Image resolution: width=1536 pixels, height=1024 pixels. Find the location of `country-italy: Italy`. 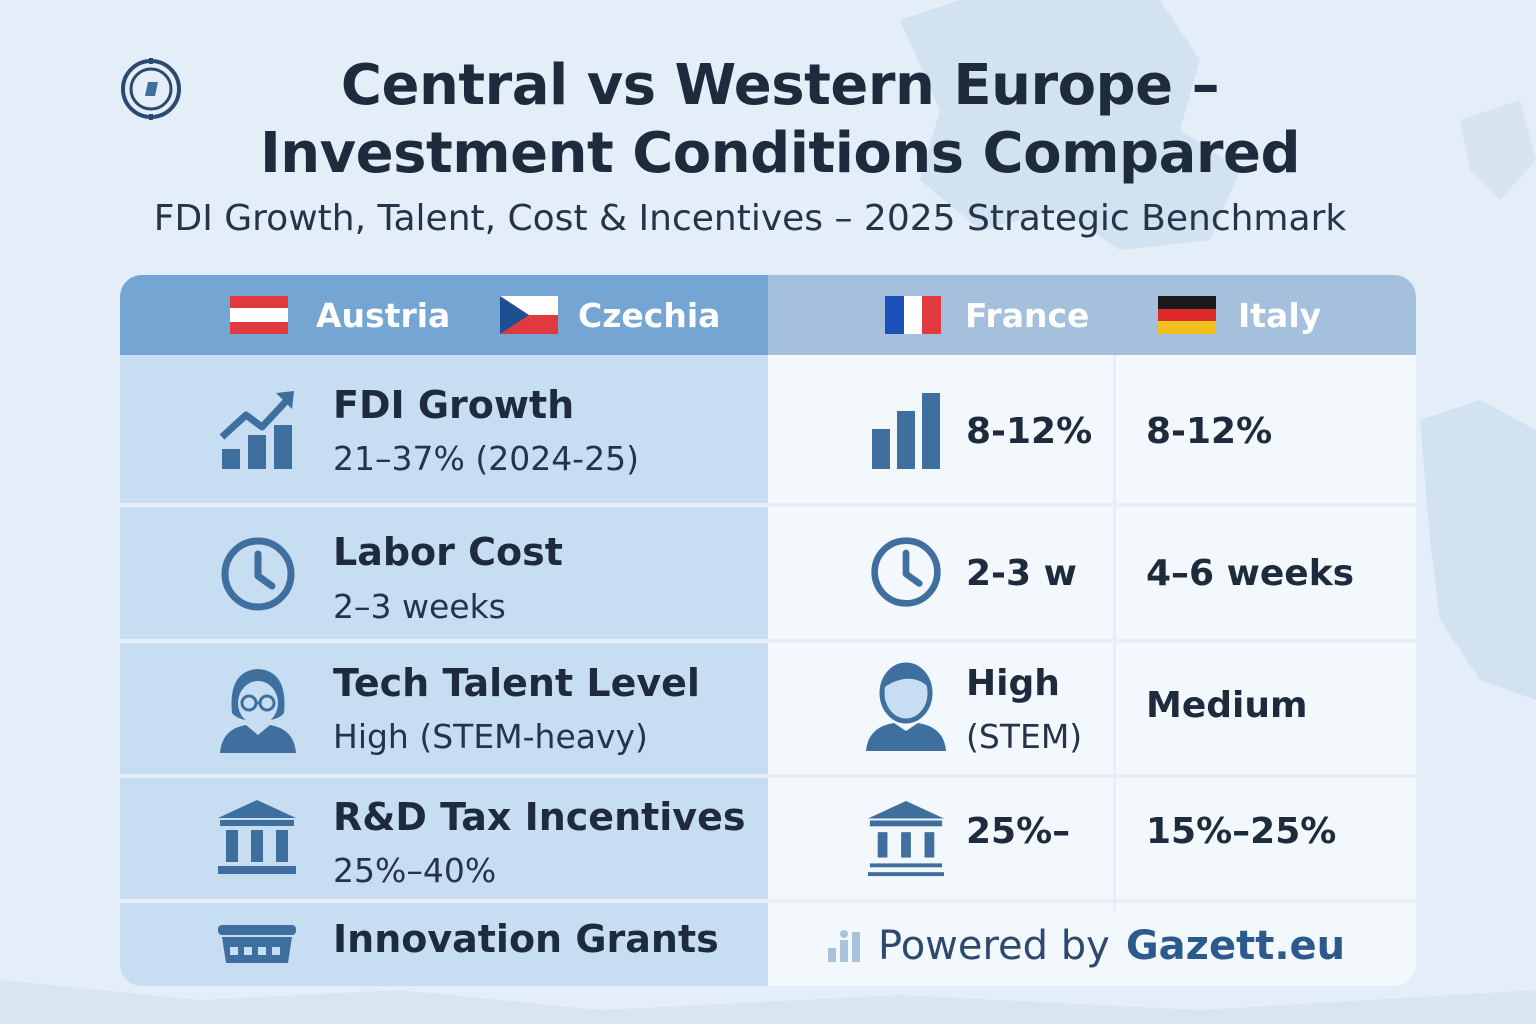

country-italy: Italy is located at coordinates (1239, 315).